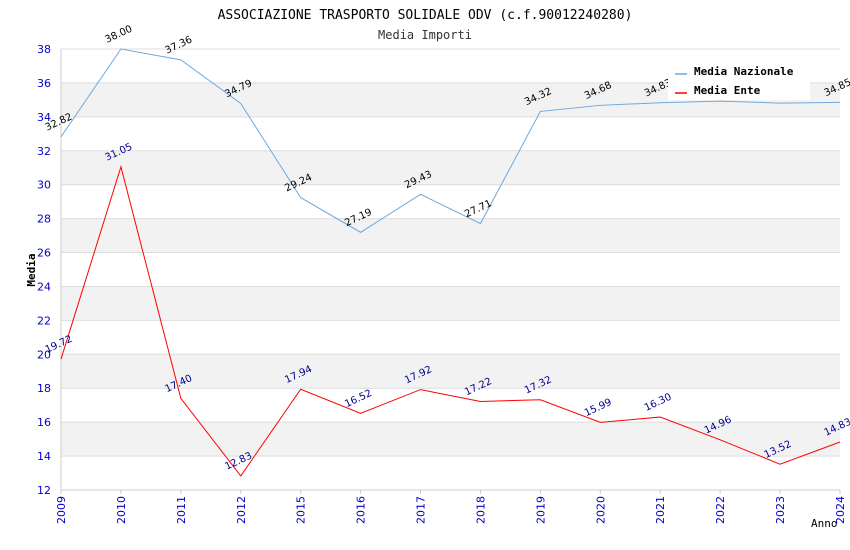 This screenshot has height=550, width=850. I want to click on legend-label-ente: Media Ente, so click(727, 90).